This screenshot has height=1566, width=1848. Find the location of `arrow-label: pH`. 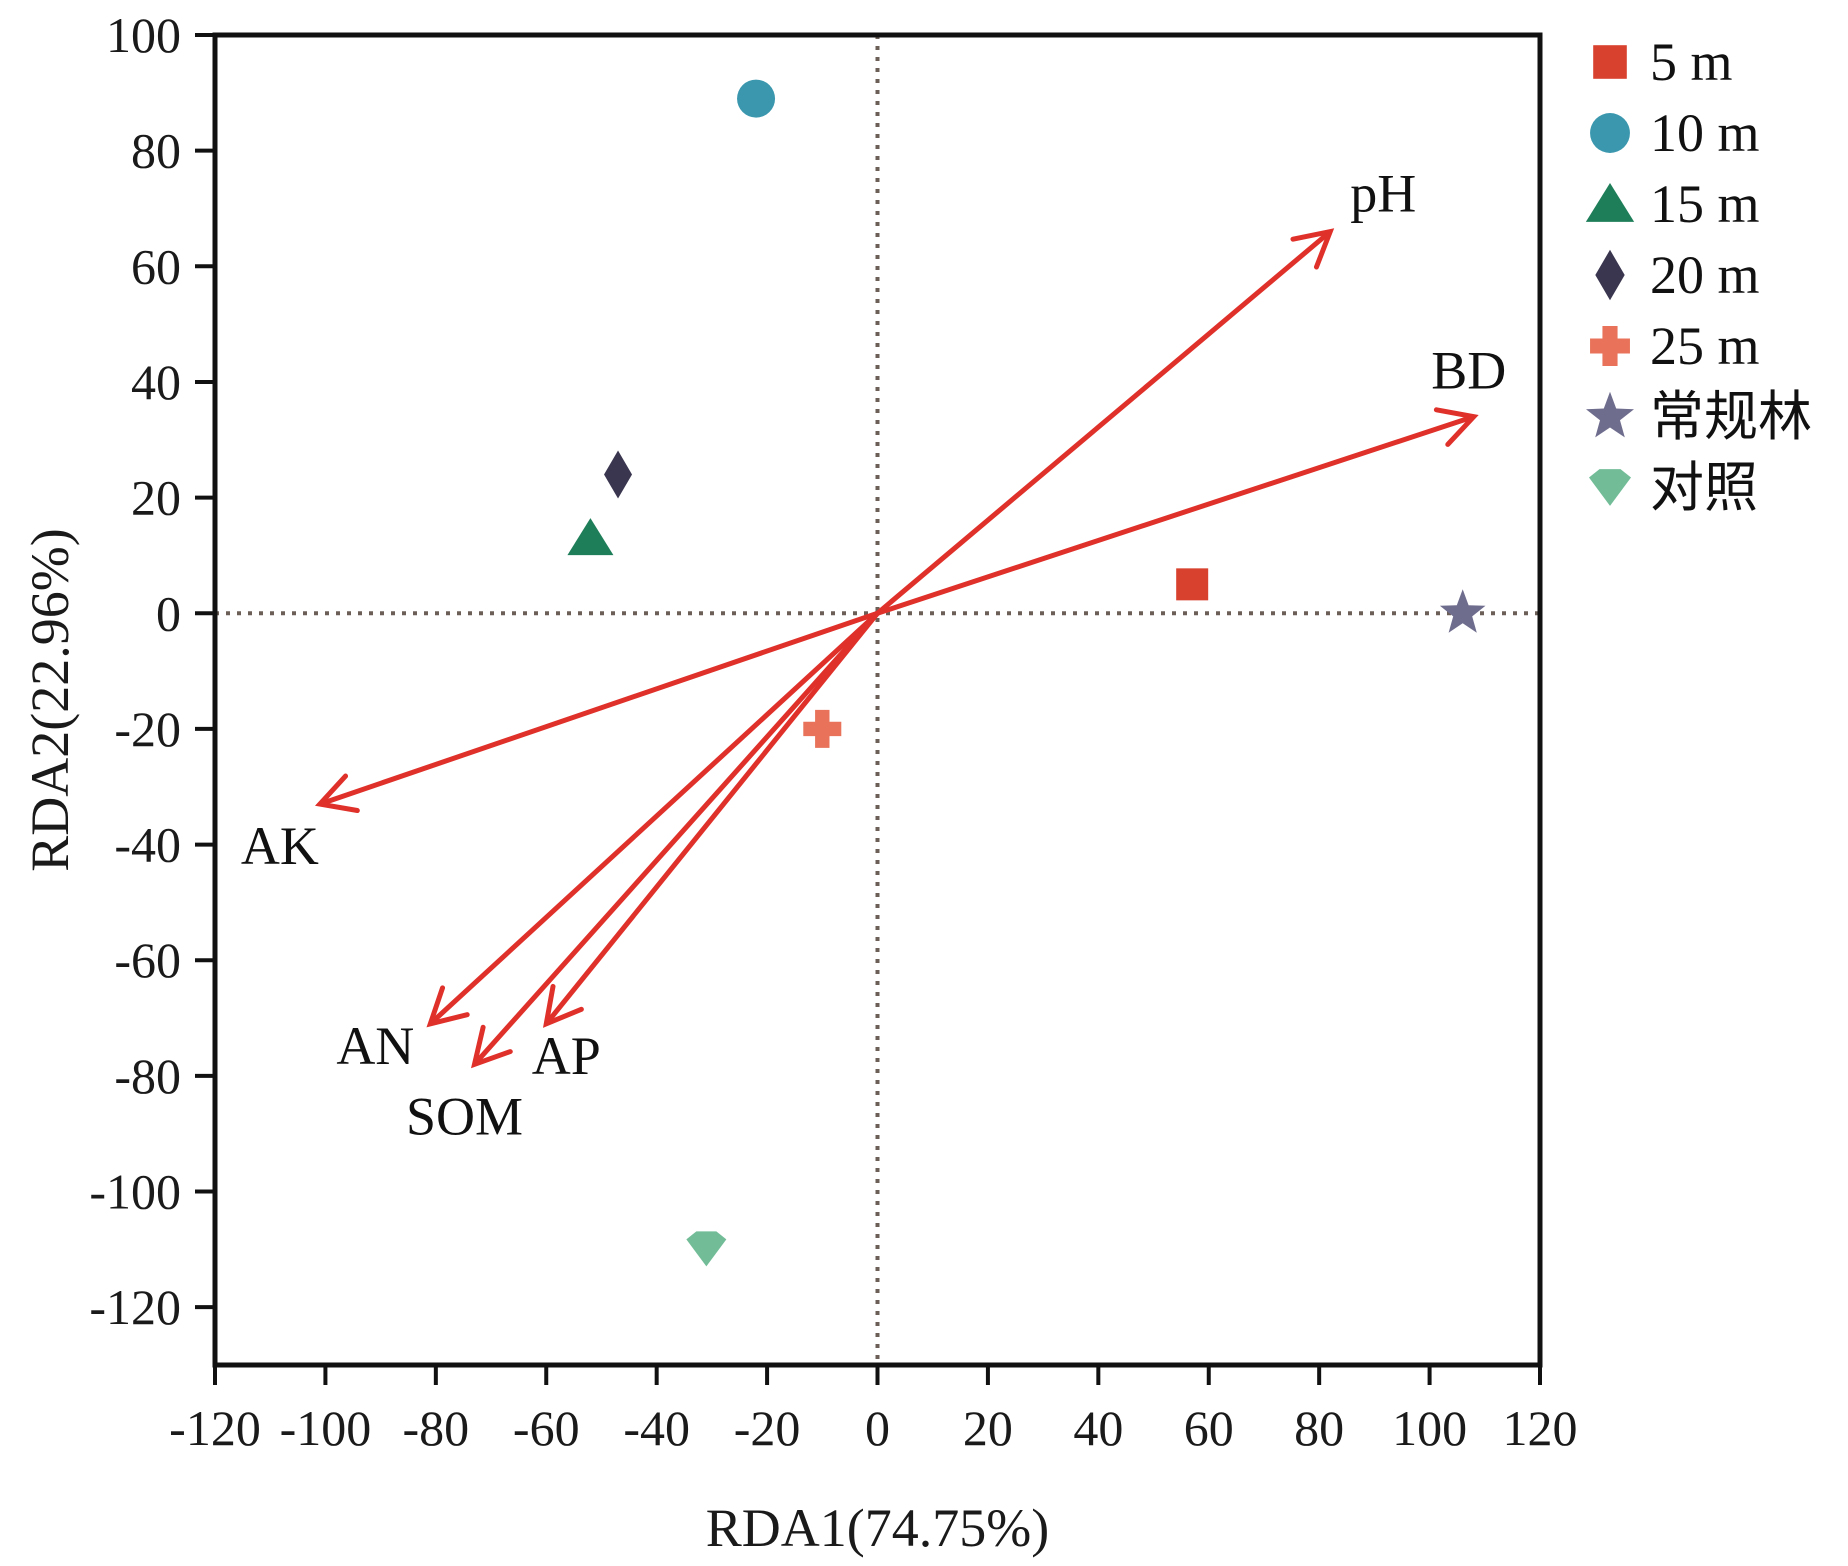

arrow-label: pH is located at coordinates (1383, 194).